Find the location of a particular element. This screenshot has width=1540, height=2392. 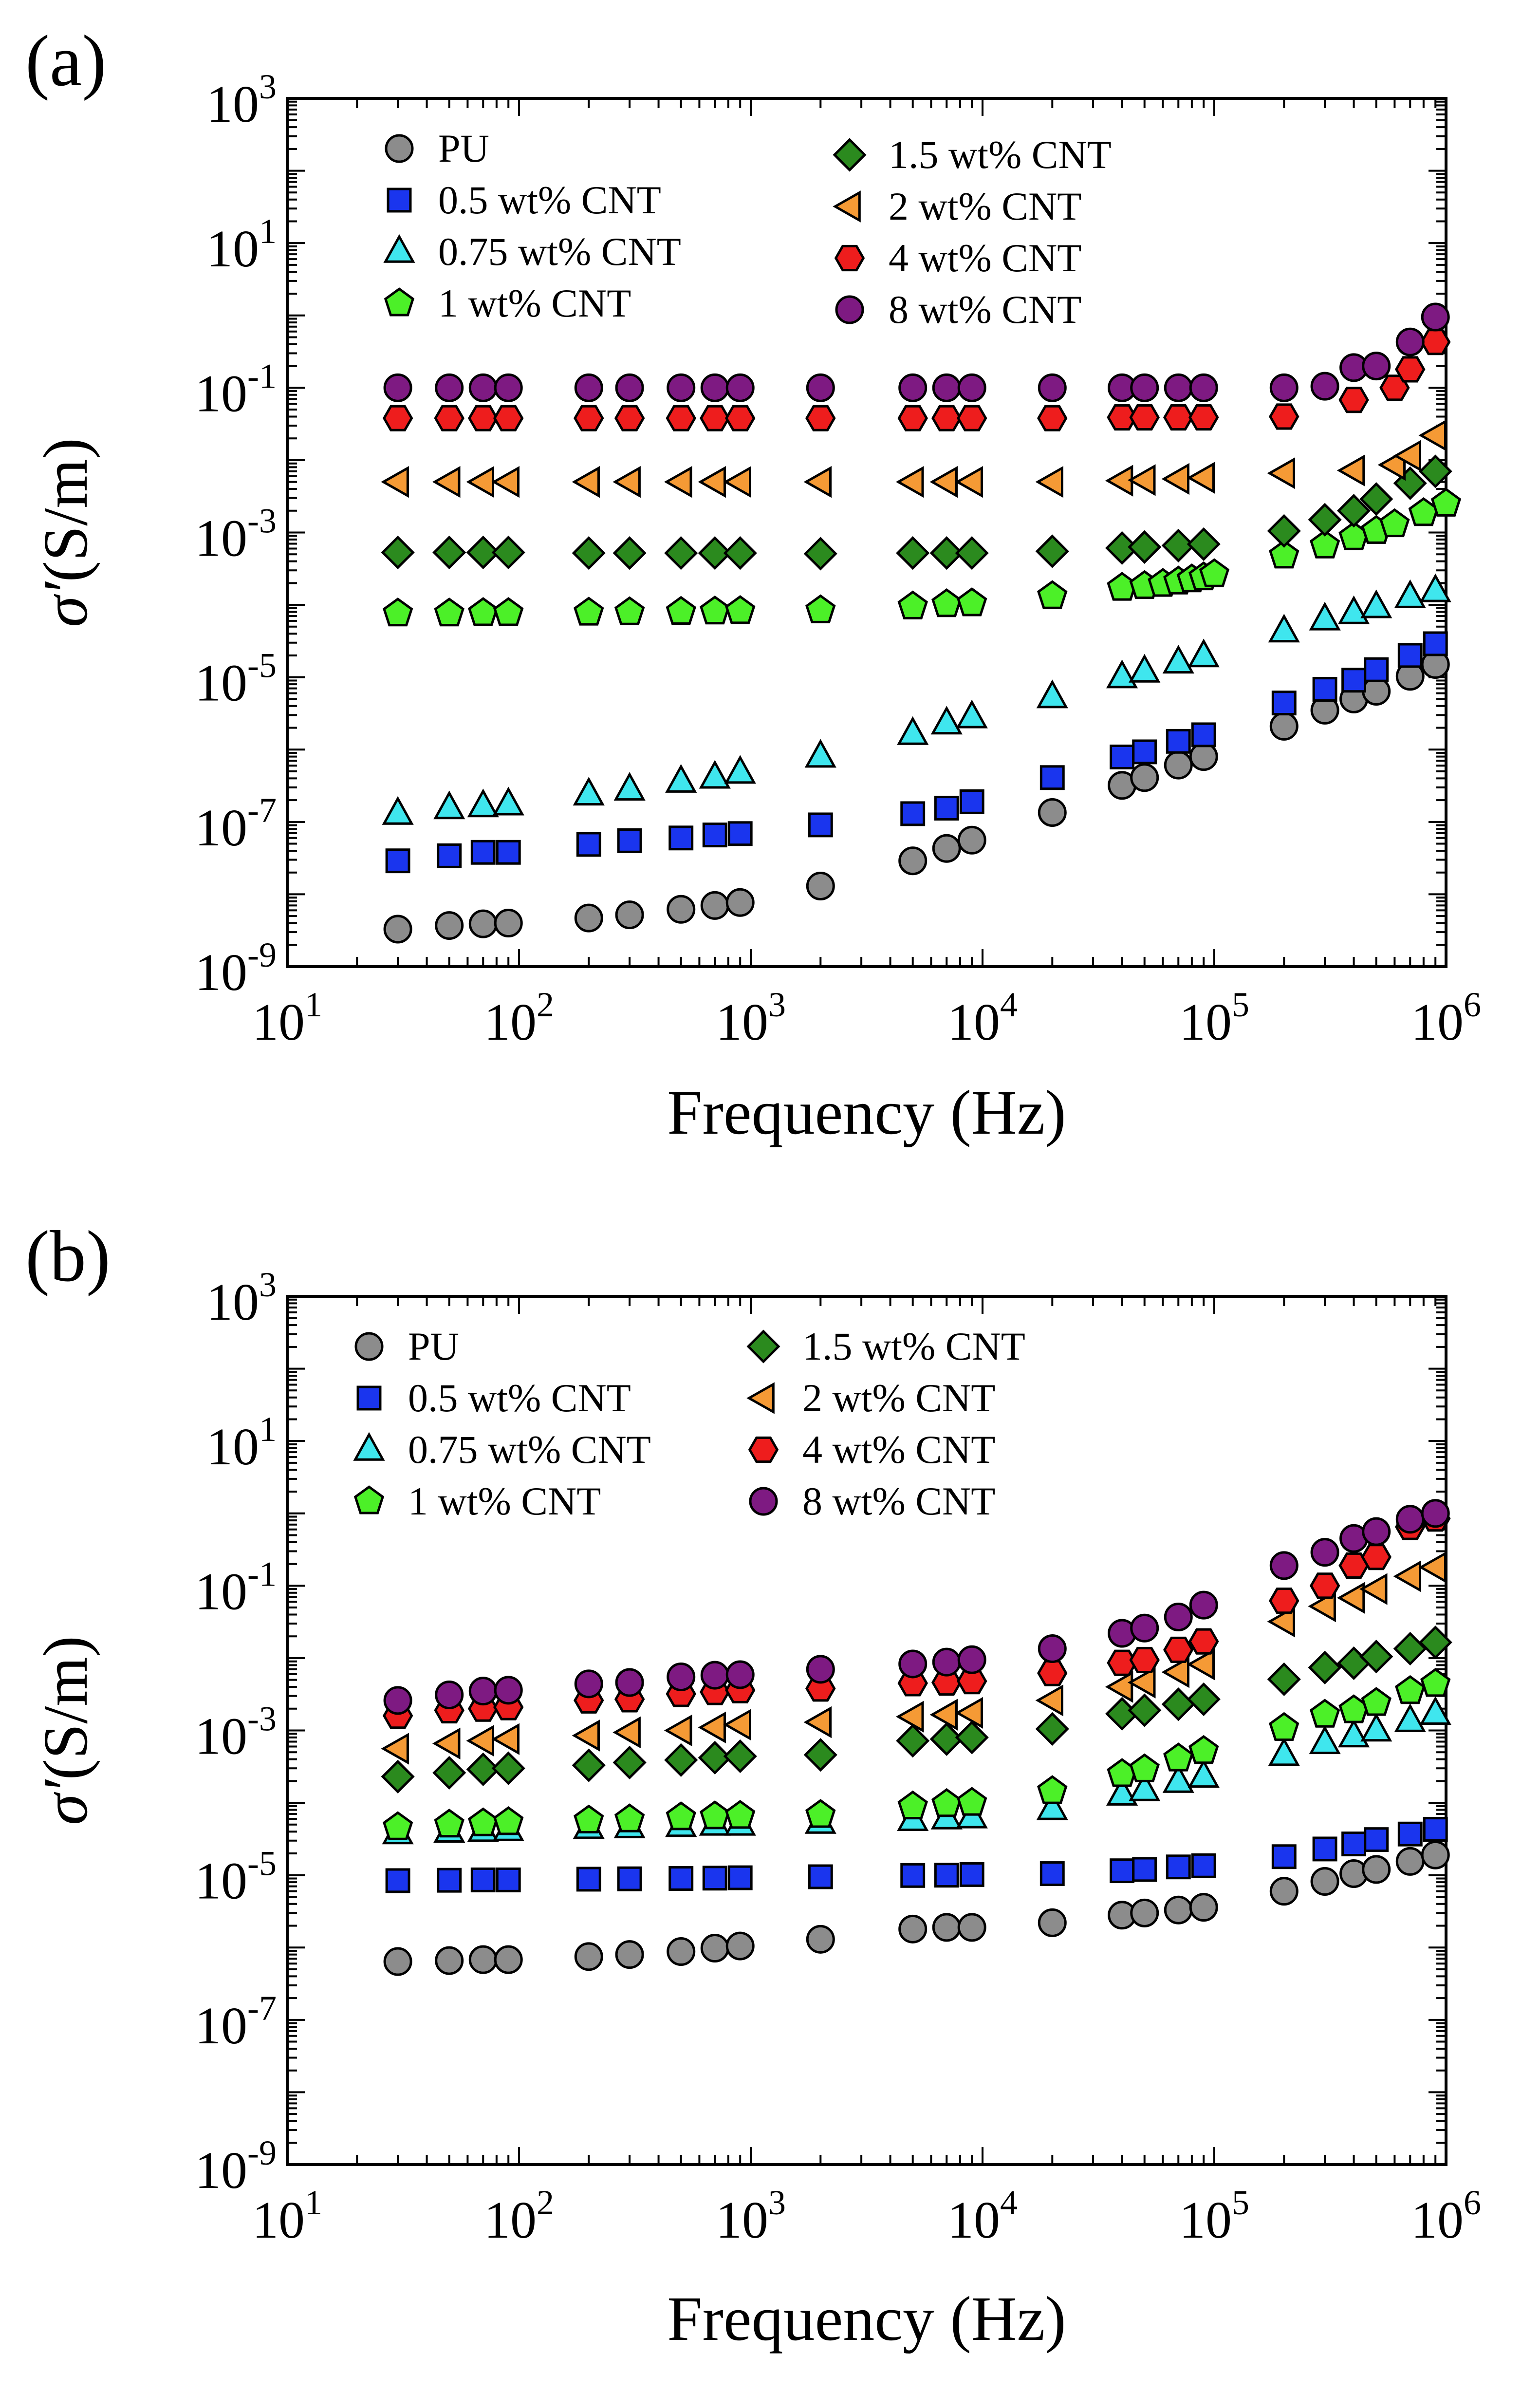

panel-a-xtick-label: 10¹ is located at coordinates (287, 1018).